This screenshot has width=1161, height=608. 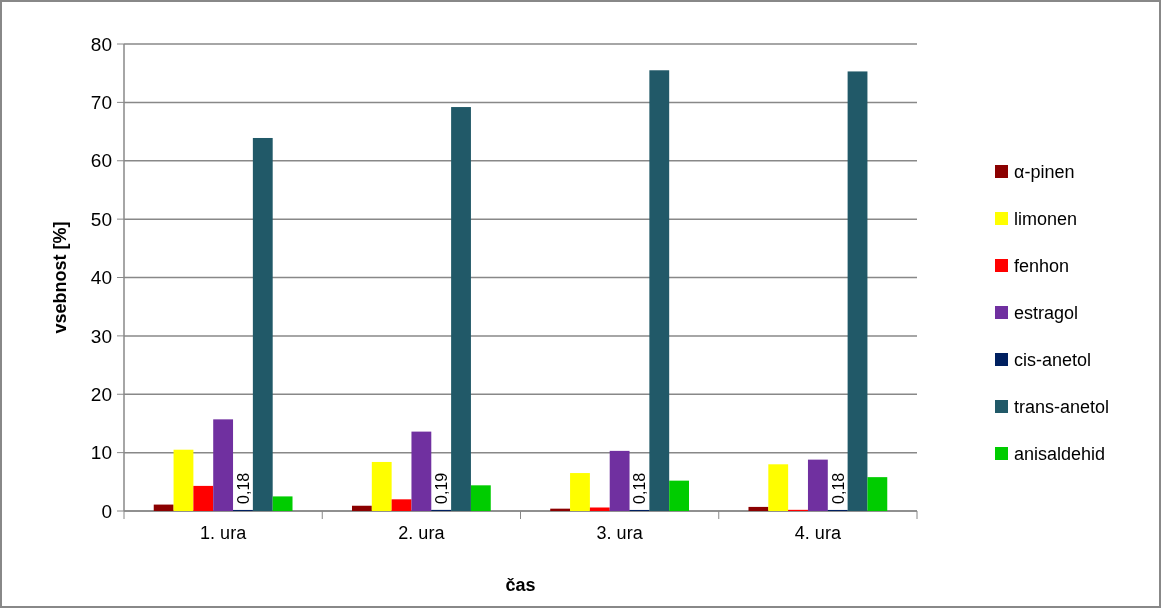 I want to click on legend-label: estragol, so click(x=1046, y=313).